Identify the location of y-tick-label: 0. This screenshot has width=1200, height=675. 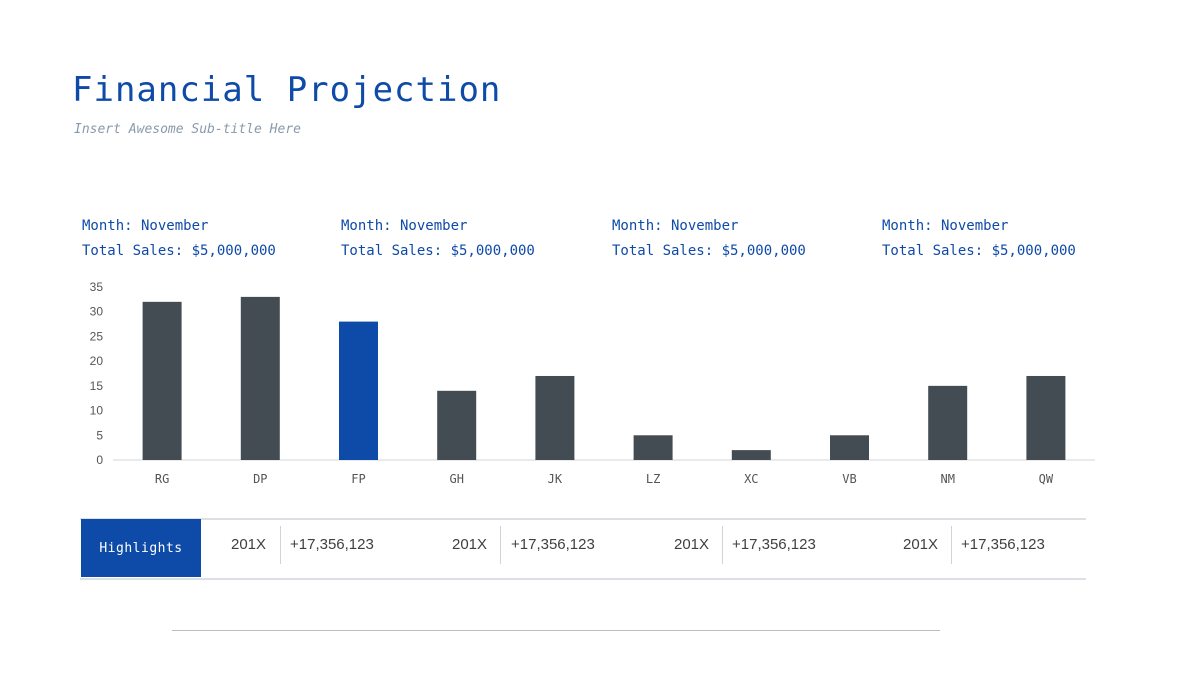
(99, 460).